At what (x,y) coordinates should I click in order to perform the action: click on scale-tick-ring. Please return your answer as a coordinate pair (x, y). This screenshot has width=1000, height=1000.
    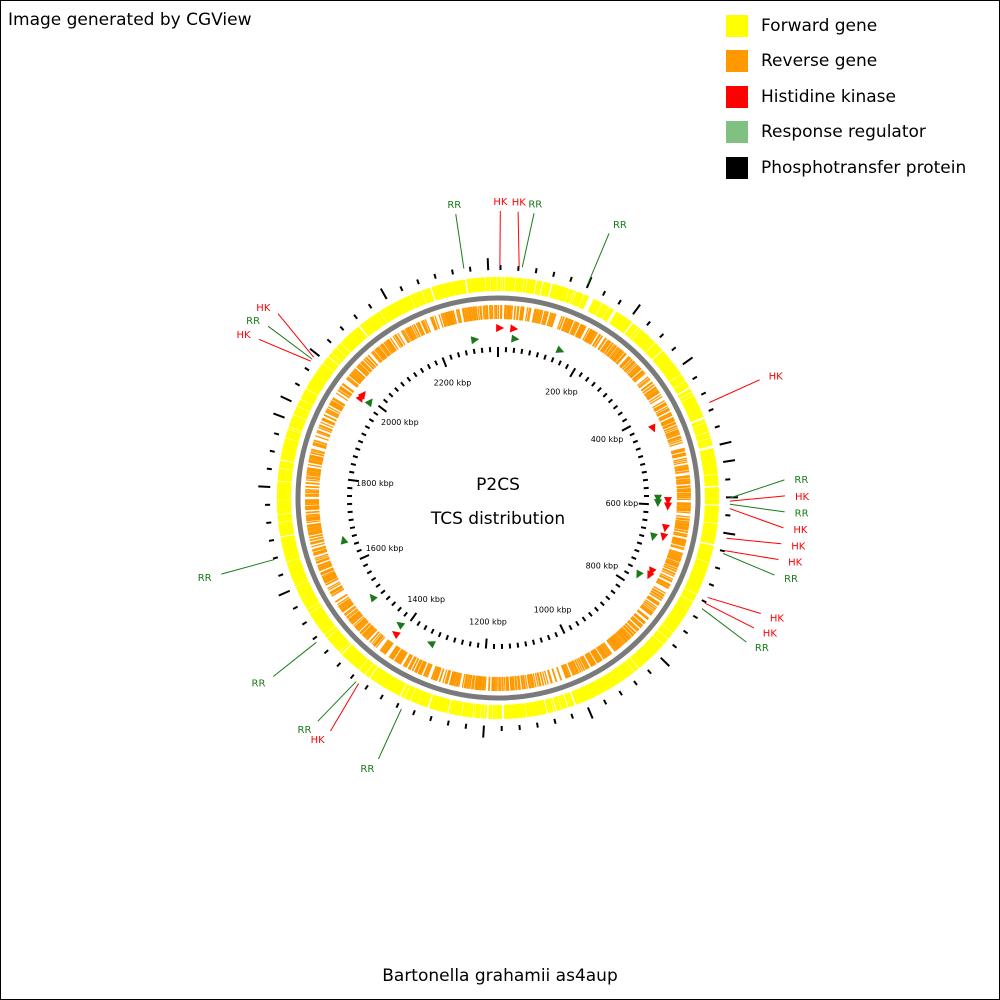
    Looking at the image, I should click on (498, 498).